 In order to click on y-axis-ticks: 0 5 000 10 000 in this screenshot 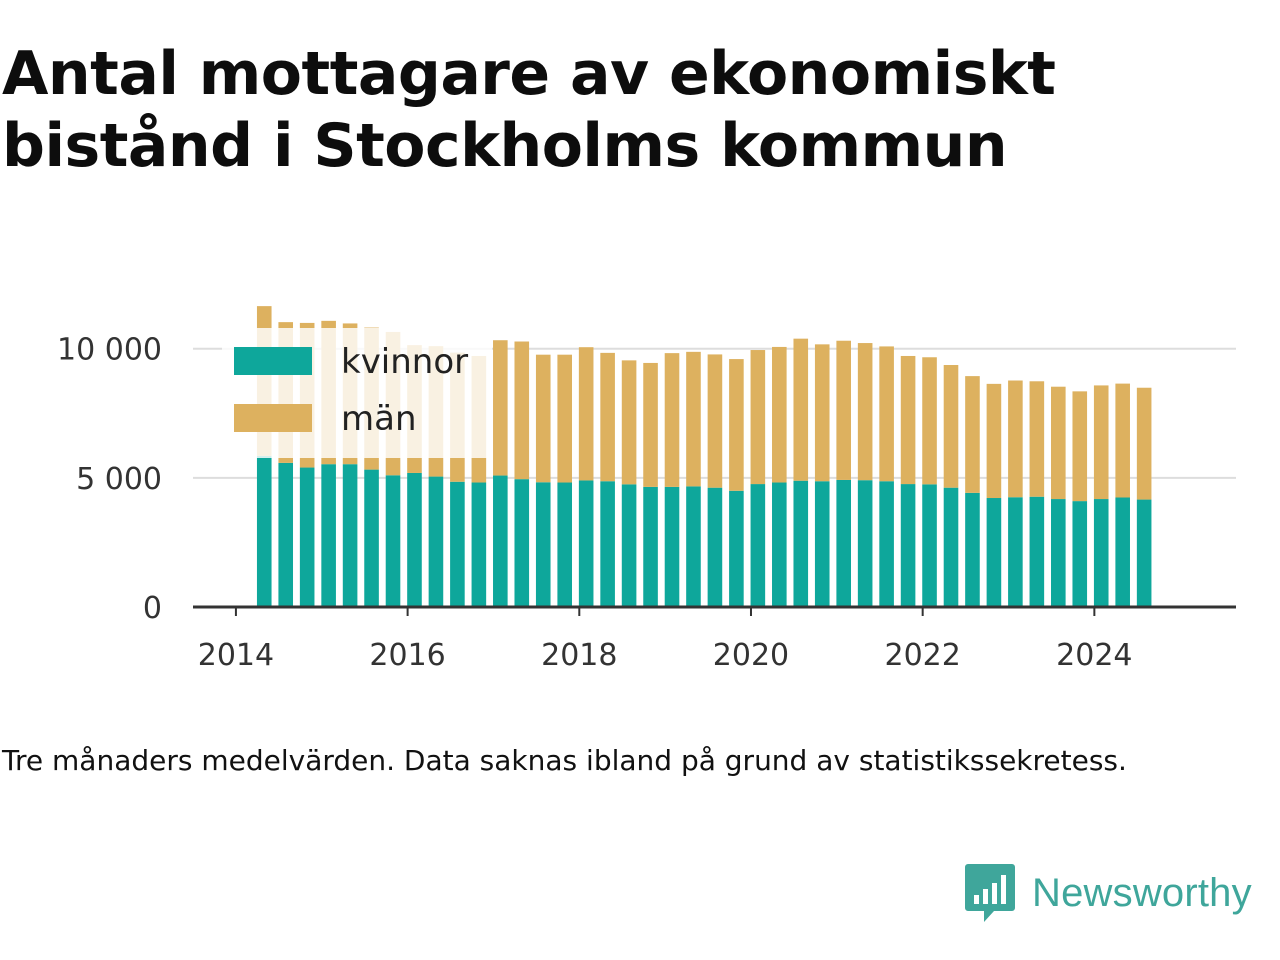, I will do `click(109, 479)`.